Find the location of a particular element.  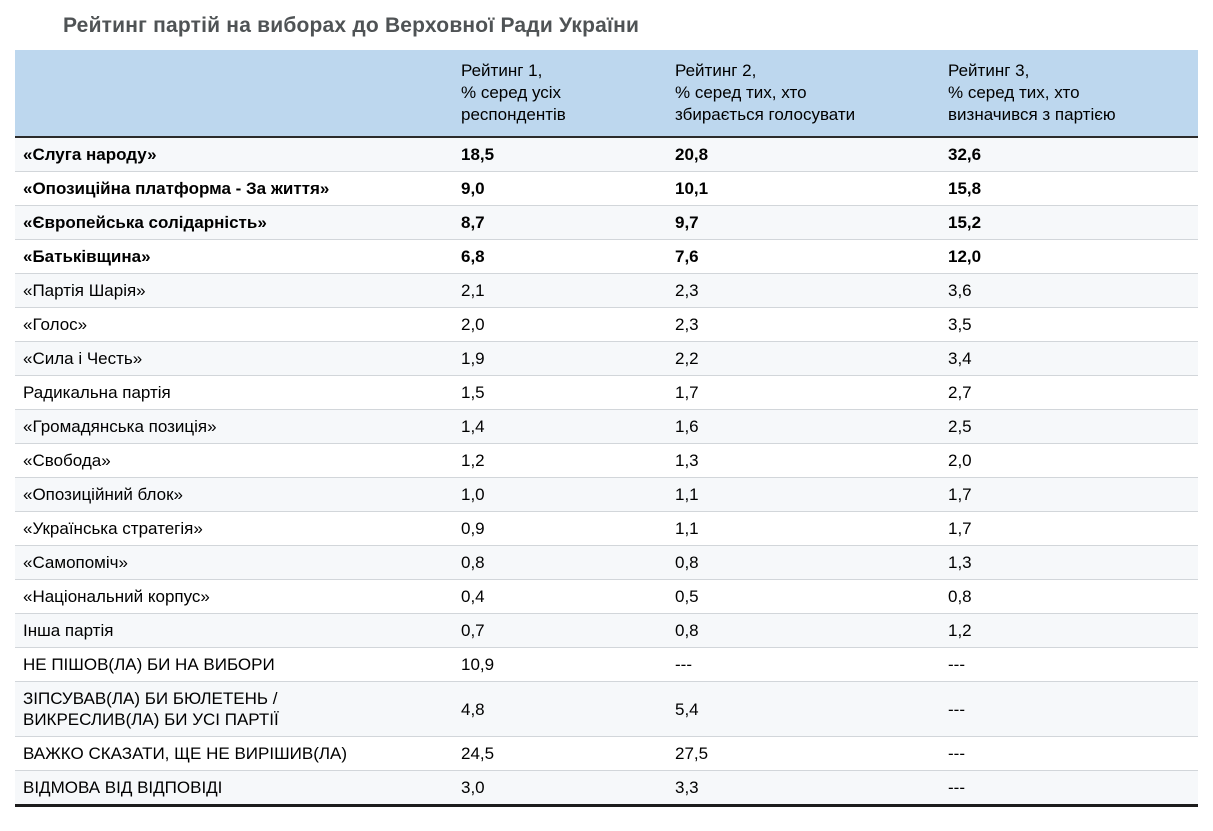

table-row: «Українська стратегія» 0,9 1,1 1,7 is located at coordinates (606, 528).